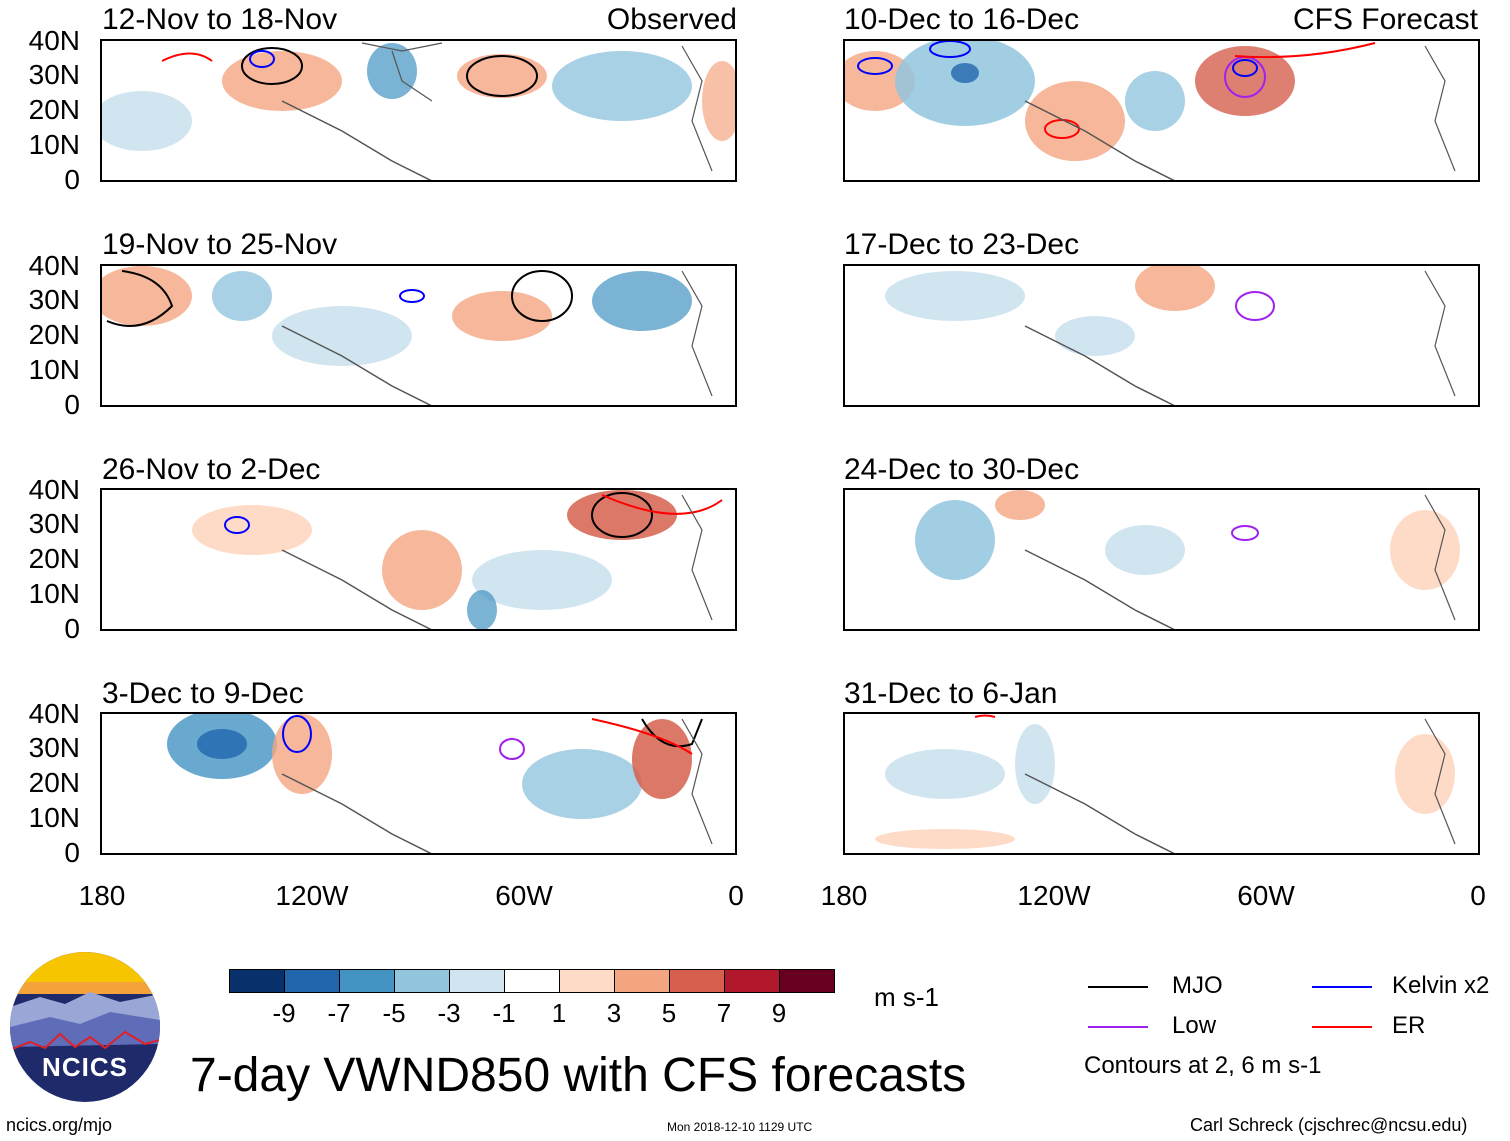 The width and height of the screenshot is (1510, 1141). I want to click on colorbar-tick: 7, so click(724, 1013).